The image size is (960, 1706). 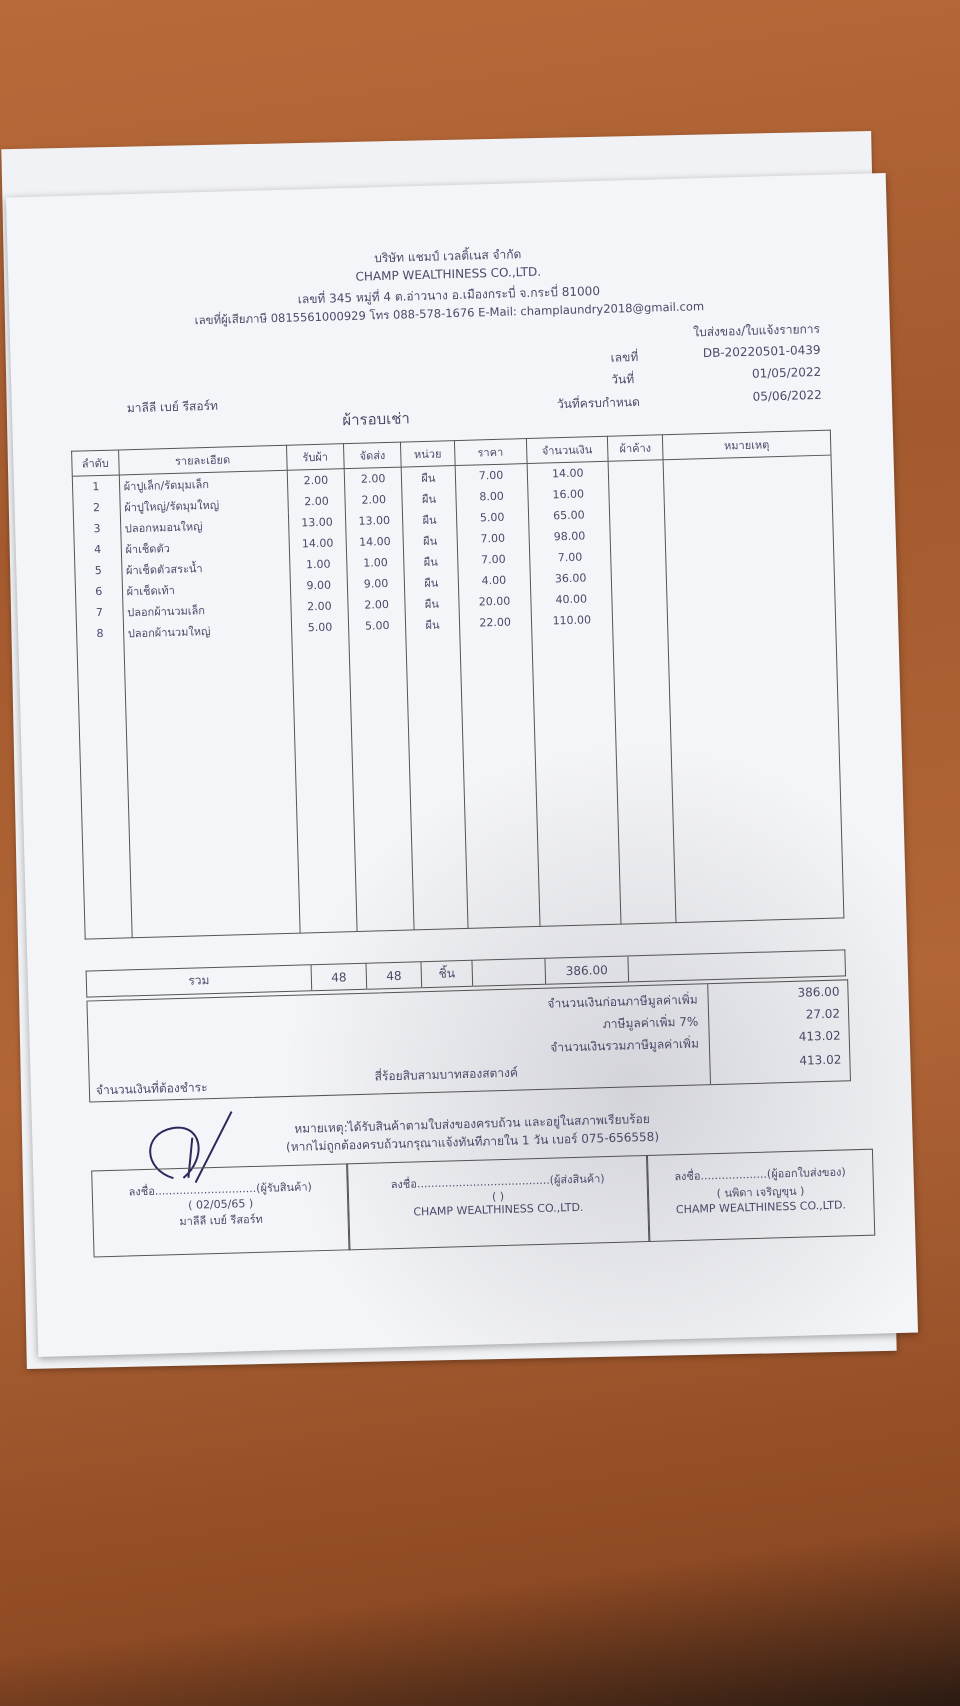 What do you see at coordinates (757, 330) in the screenshot?
I see `doc-type: ใบส่งของ/ใบแจ้งรายการ` at bounding box center [757, 330].